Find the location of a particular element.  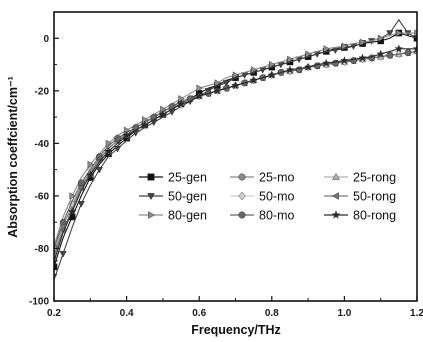

legend-item-80-rong: 80-rong is located at coordinates (360, 216).